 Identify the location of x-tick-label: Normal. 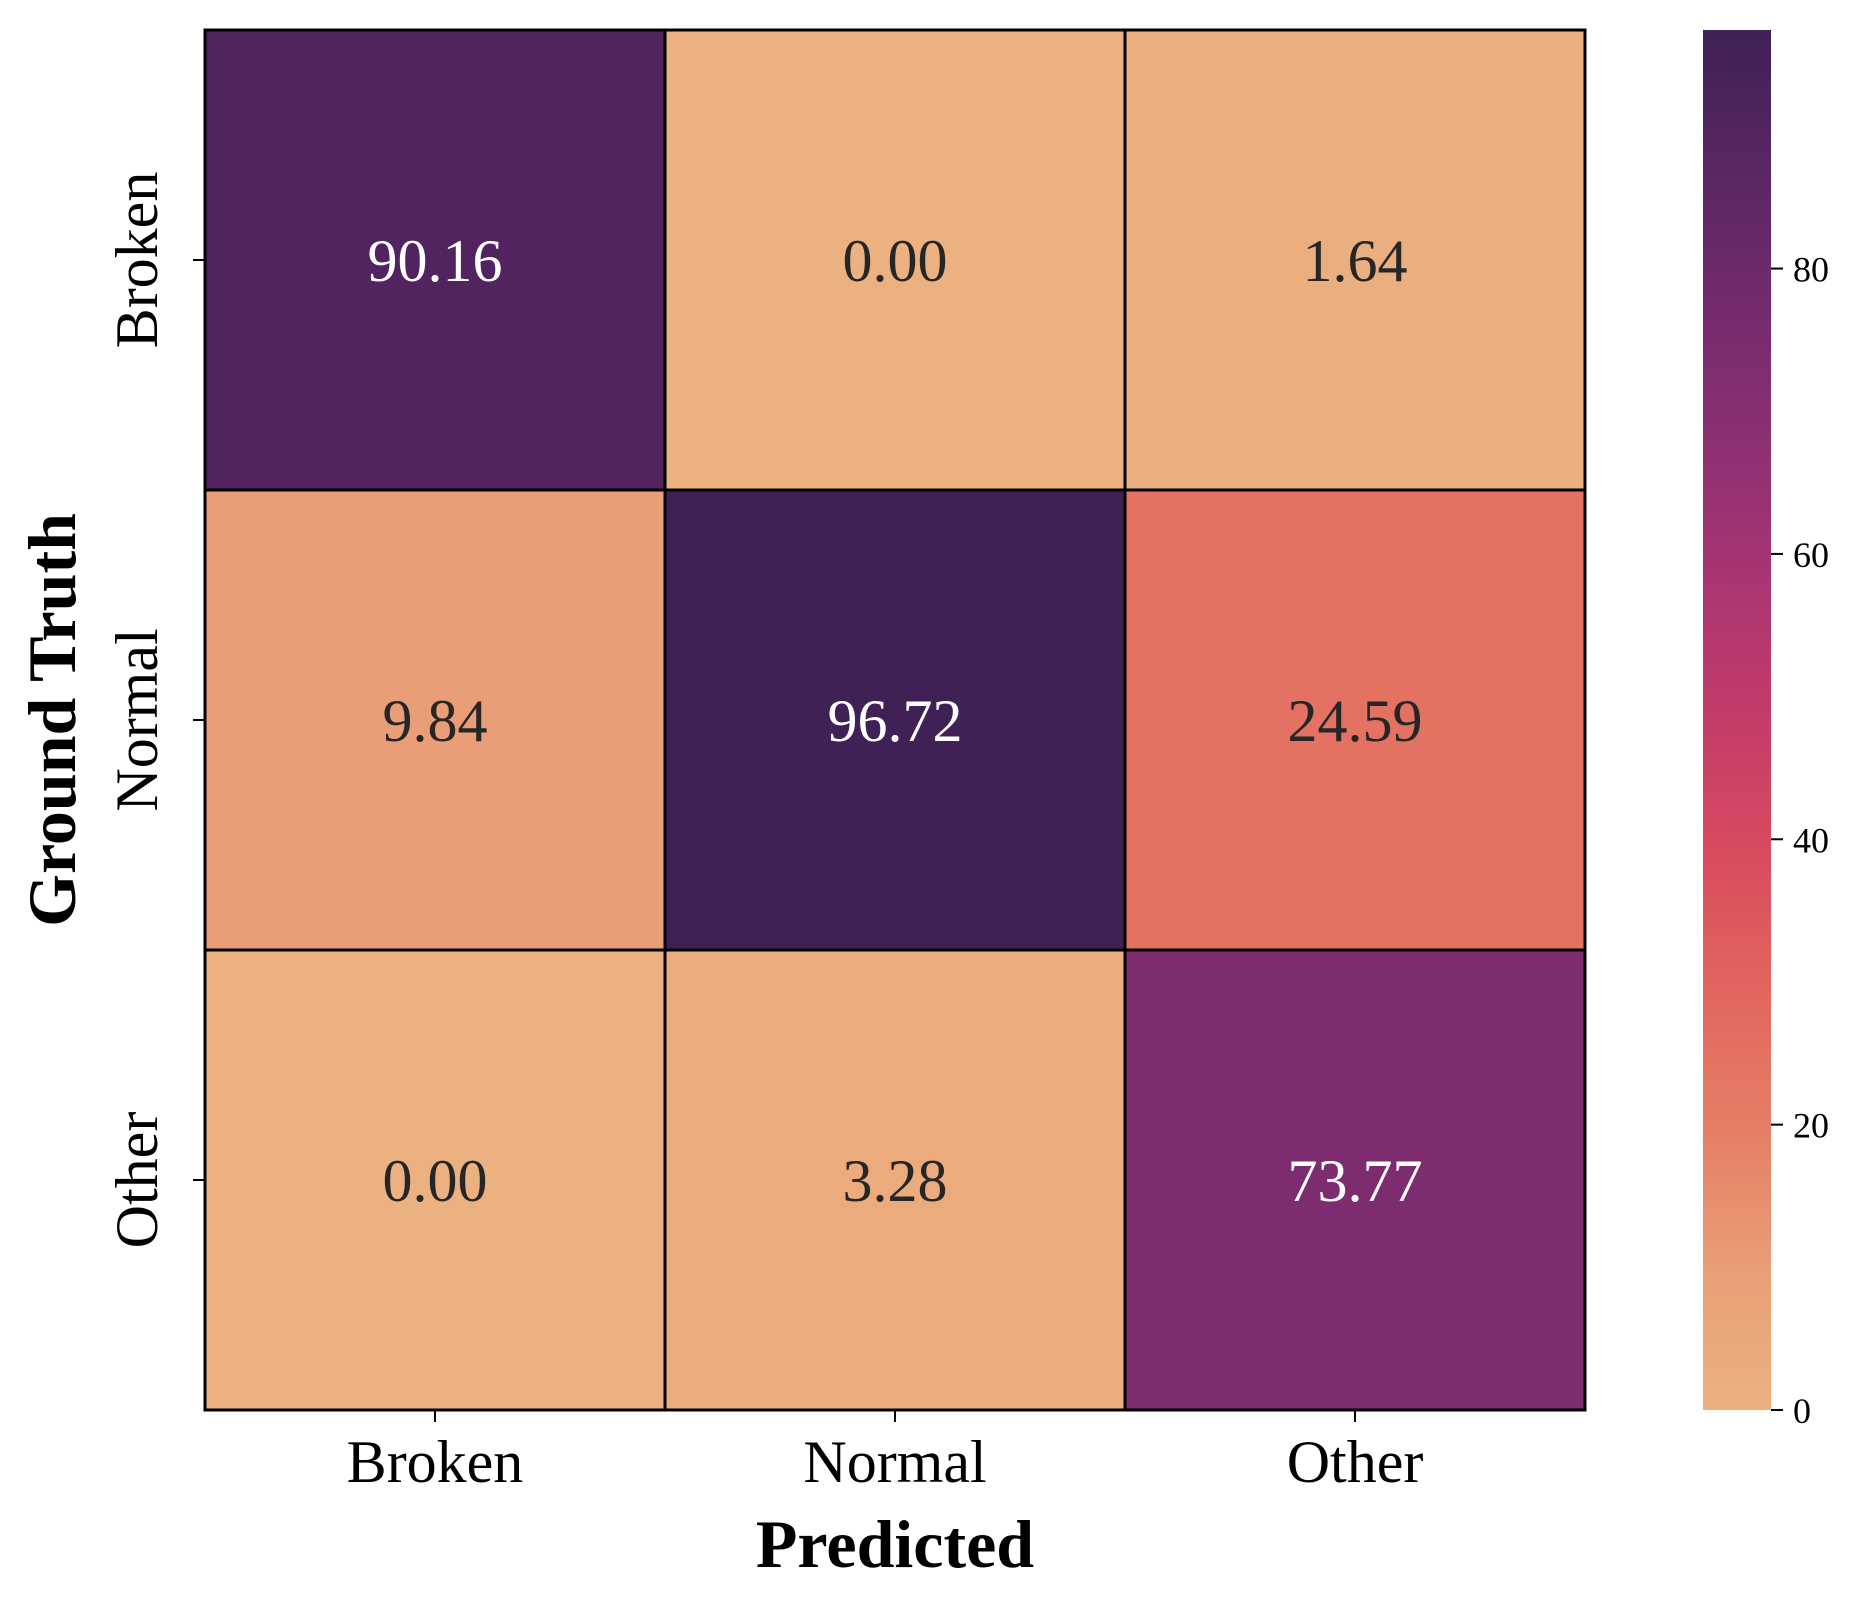
(894, 1462).